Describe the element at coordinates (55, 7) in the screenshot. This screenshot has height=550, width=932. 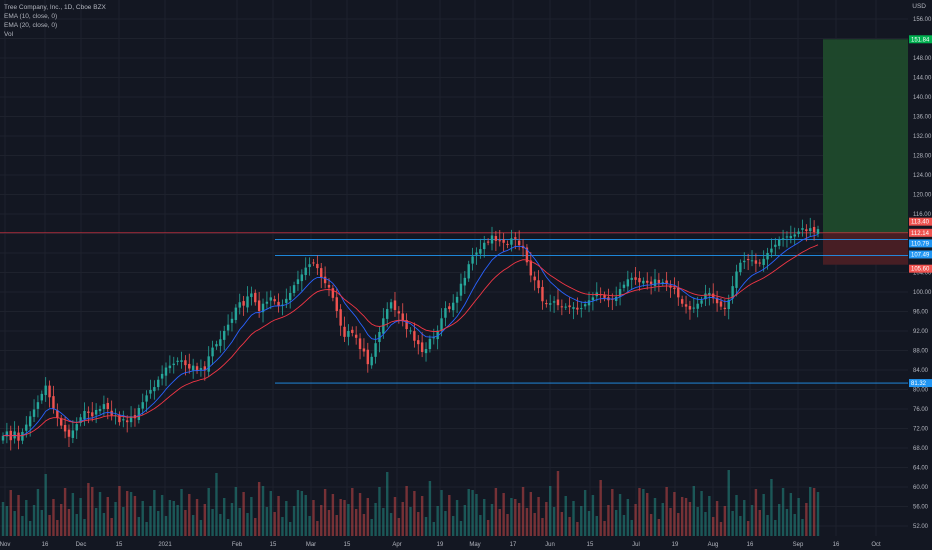
I see `legend-symbol: Tree Company, Inc., 1D, Cboe BZX` at that location.